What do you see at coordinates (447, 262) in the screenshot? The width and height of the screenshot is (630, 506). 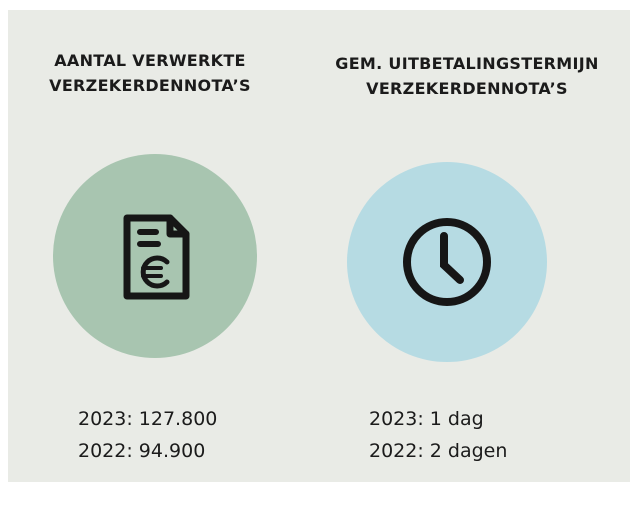 I see `clock-icon` at bounding box center [447, 262].